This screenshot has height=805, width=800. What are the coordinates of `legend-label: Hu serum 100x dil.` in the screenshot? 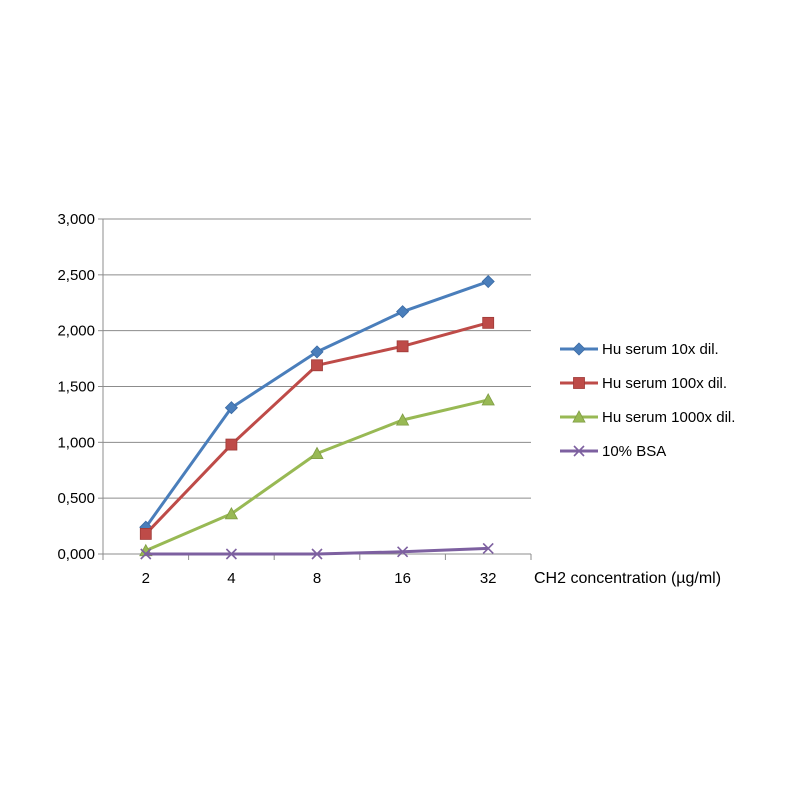 It's located at (664, 383).